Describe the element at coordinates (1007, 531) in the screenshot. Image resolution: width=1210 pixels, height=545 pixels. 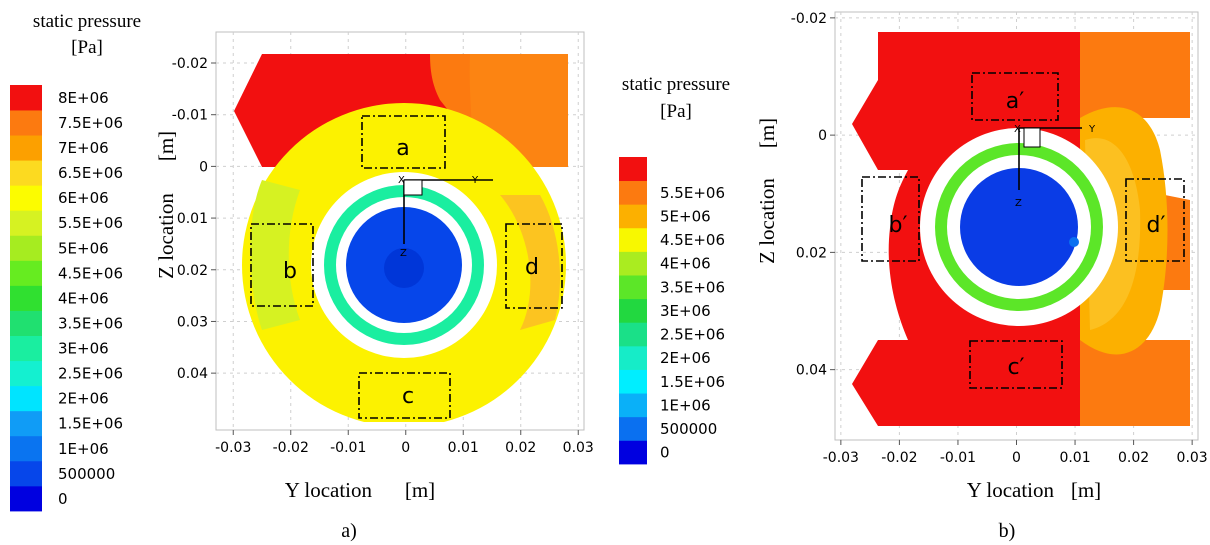
I see `panel-b-caption: b)` at that location.